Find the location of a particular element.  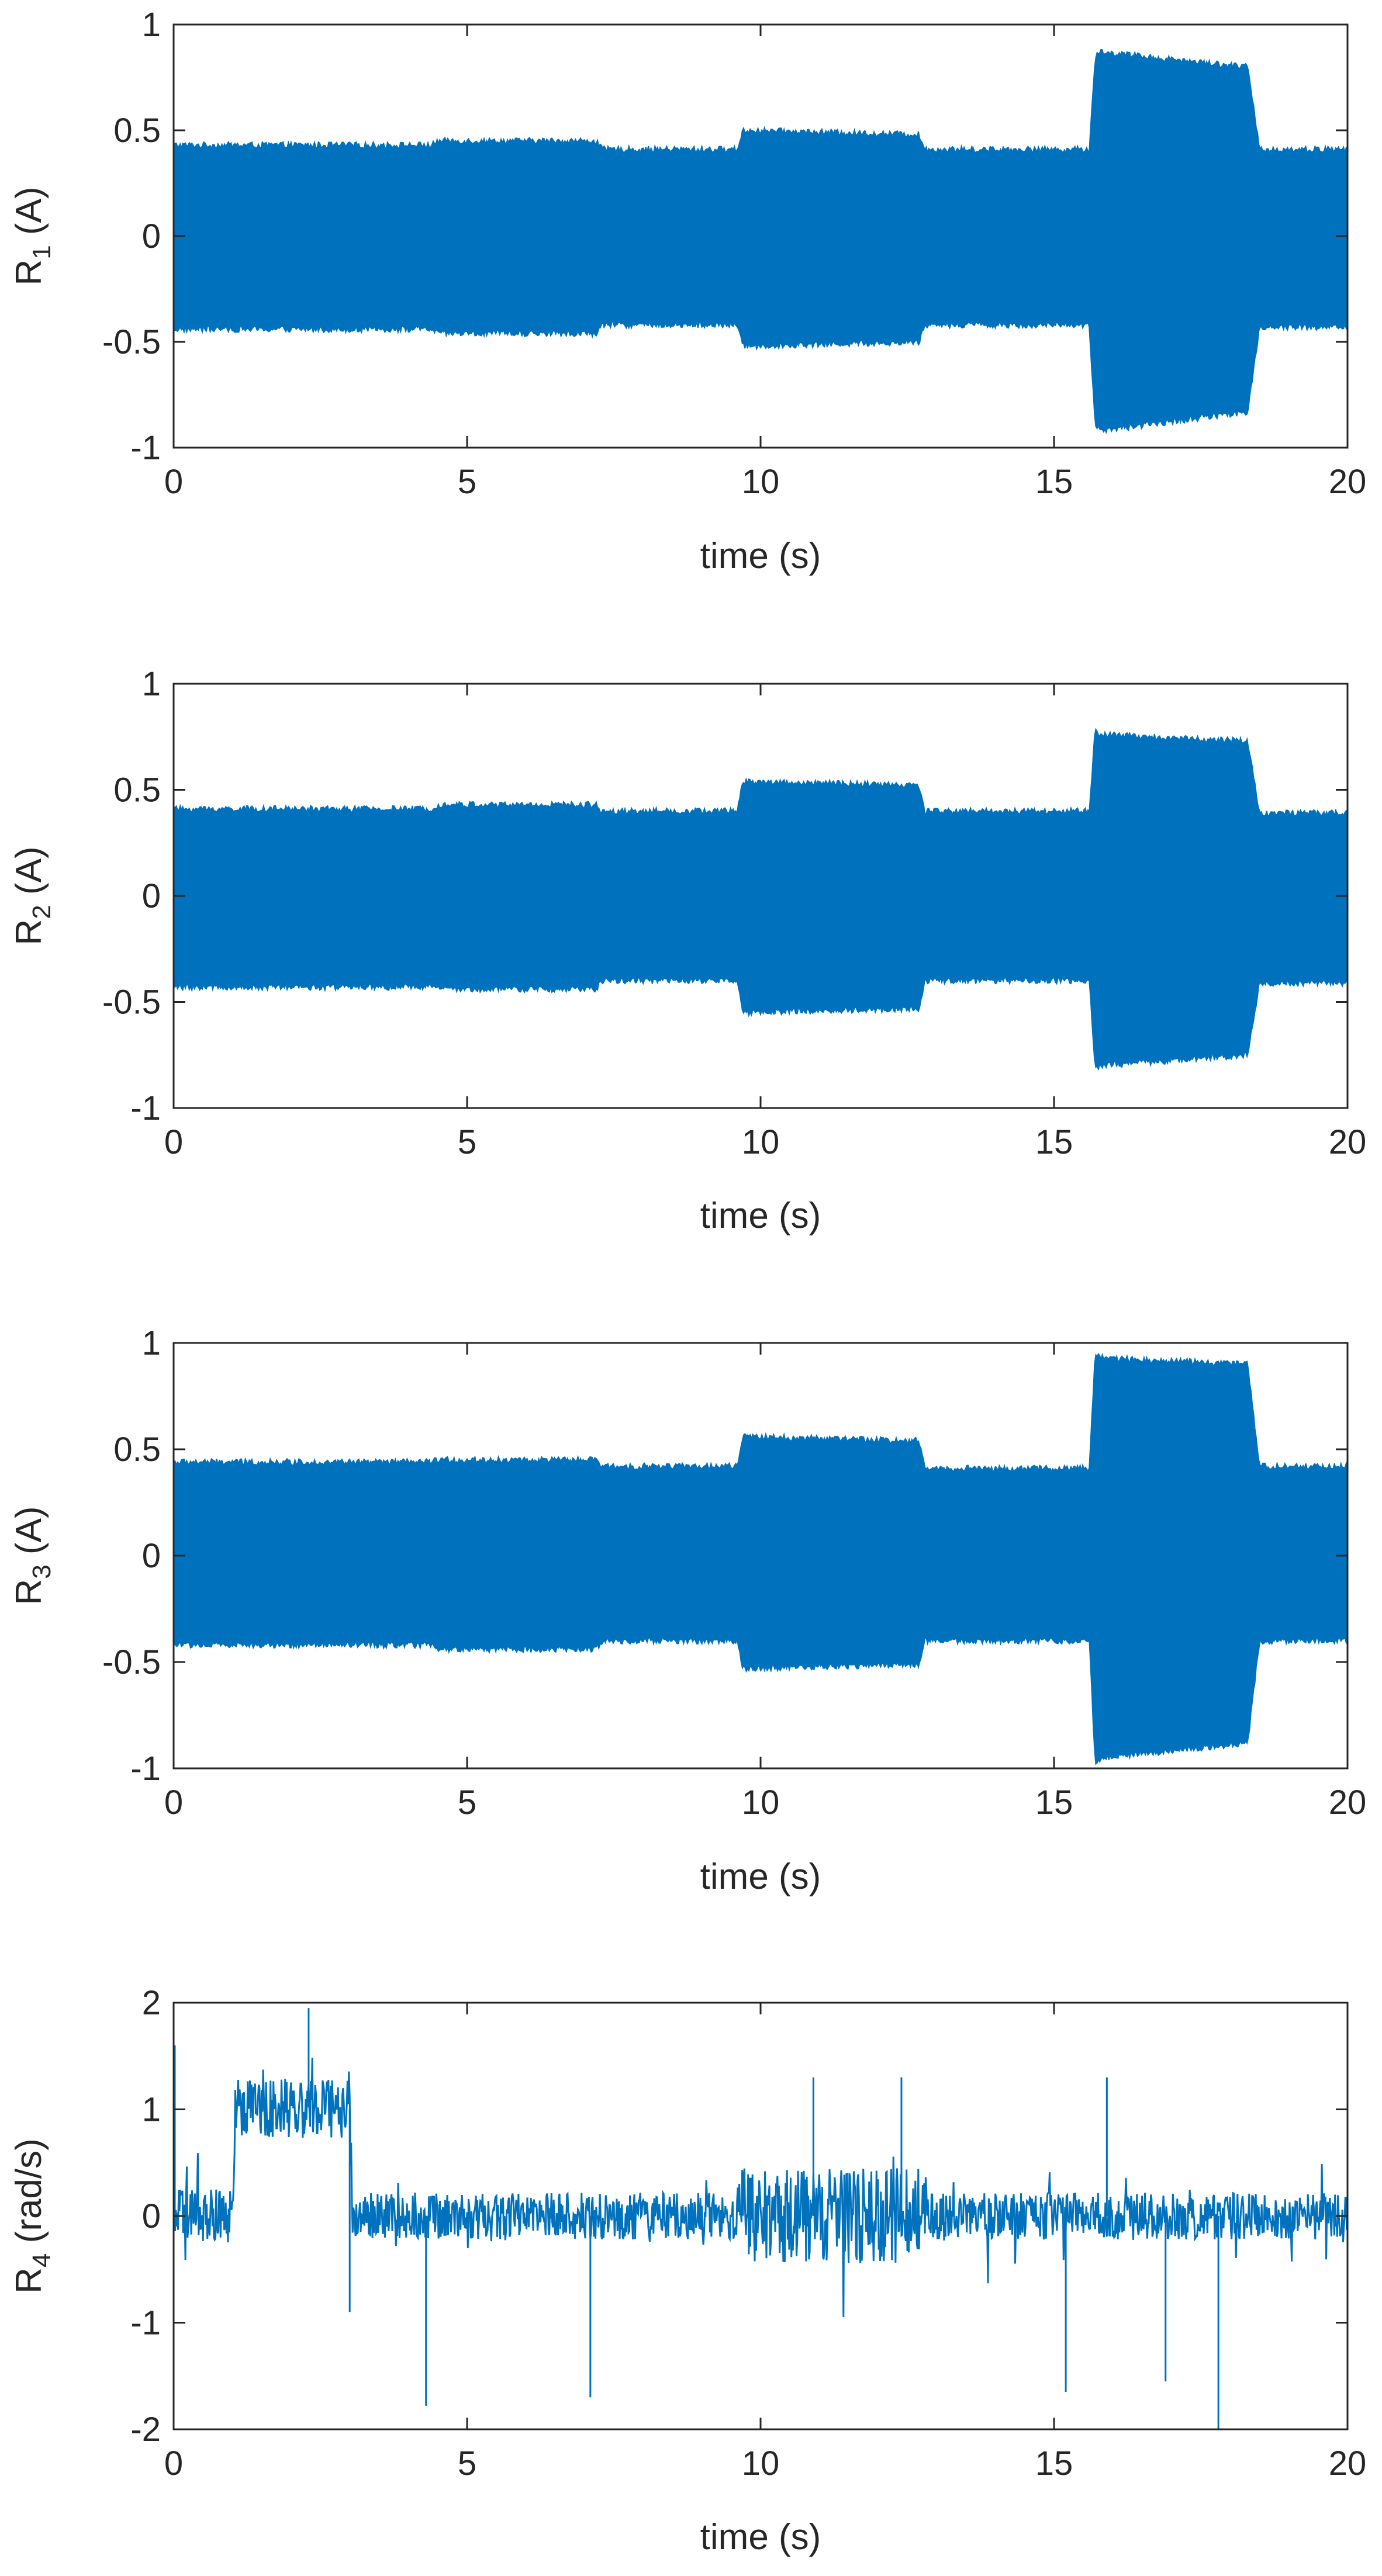

ylabel-r2: R2 (A) is located at coordinates (32, 895).